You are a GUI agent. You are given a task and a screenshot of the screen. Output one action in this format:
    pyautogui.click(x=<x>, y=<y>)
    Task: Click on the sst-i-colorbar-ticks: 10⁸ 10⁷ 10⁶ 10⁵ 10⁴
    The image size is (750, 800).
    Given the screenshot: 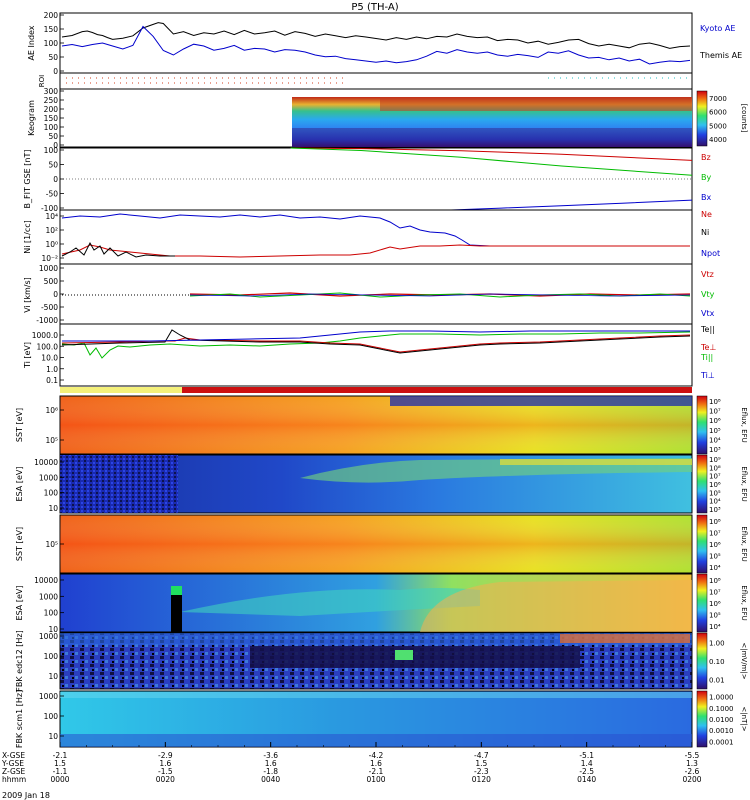 What is the action you would take?
    pyautogui.click(x=715, y=545)
    